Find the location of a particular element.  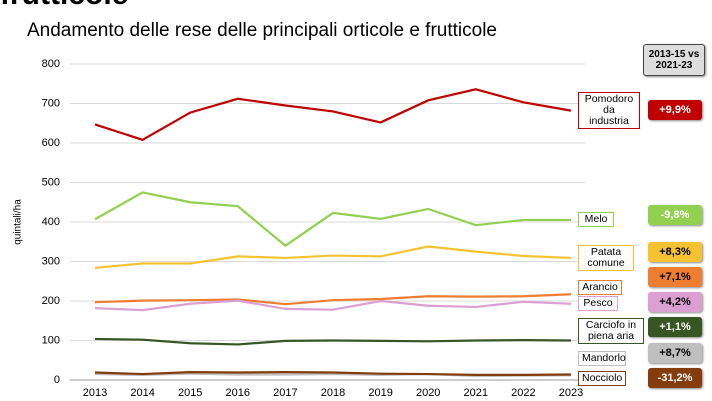

x-tick-label: 2015 is located at coordinates (190, 393).